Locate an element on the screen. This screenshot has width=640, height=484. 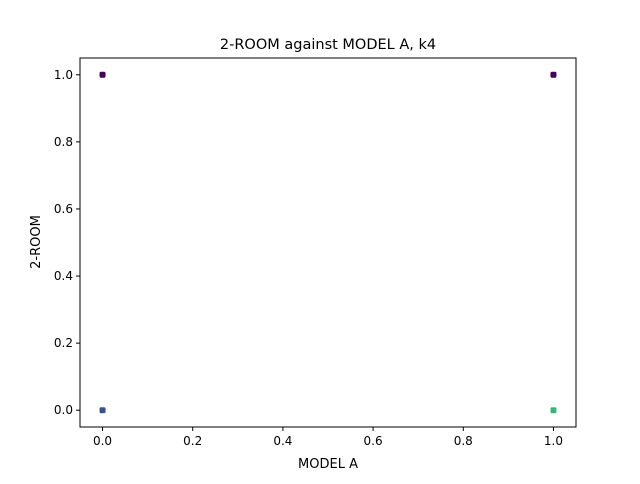
y-tick-label: 0.4 is located at coordinates (63, 276).